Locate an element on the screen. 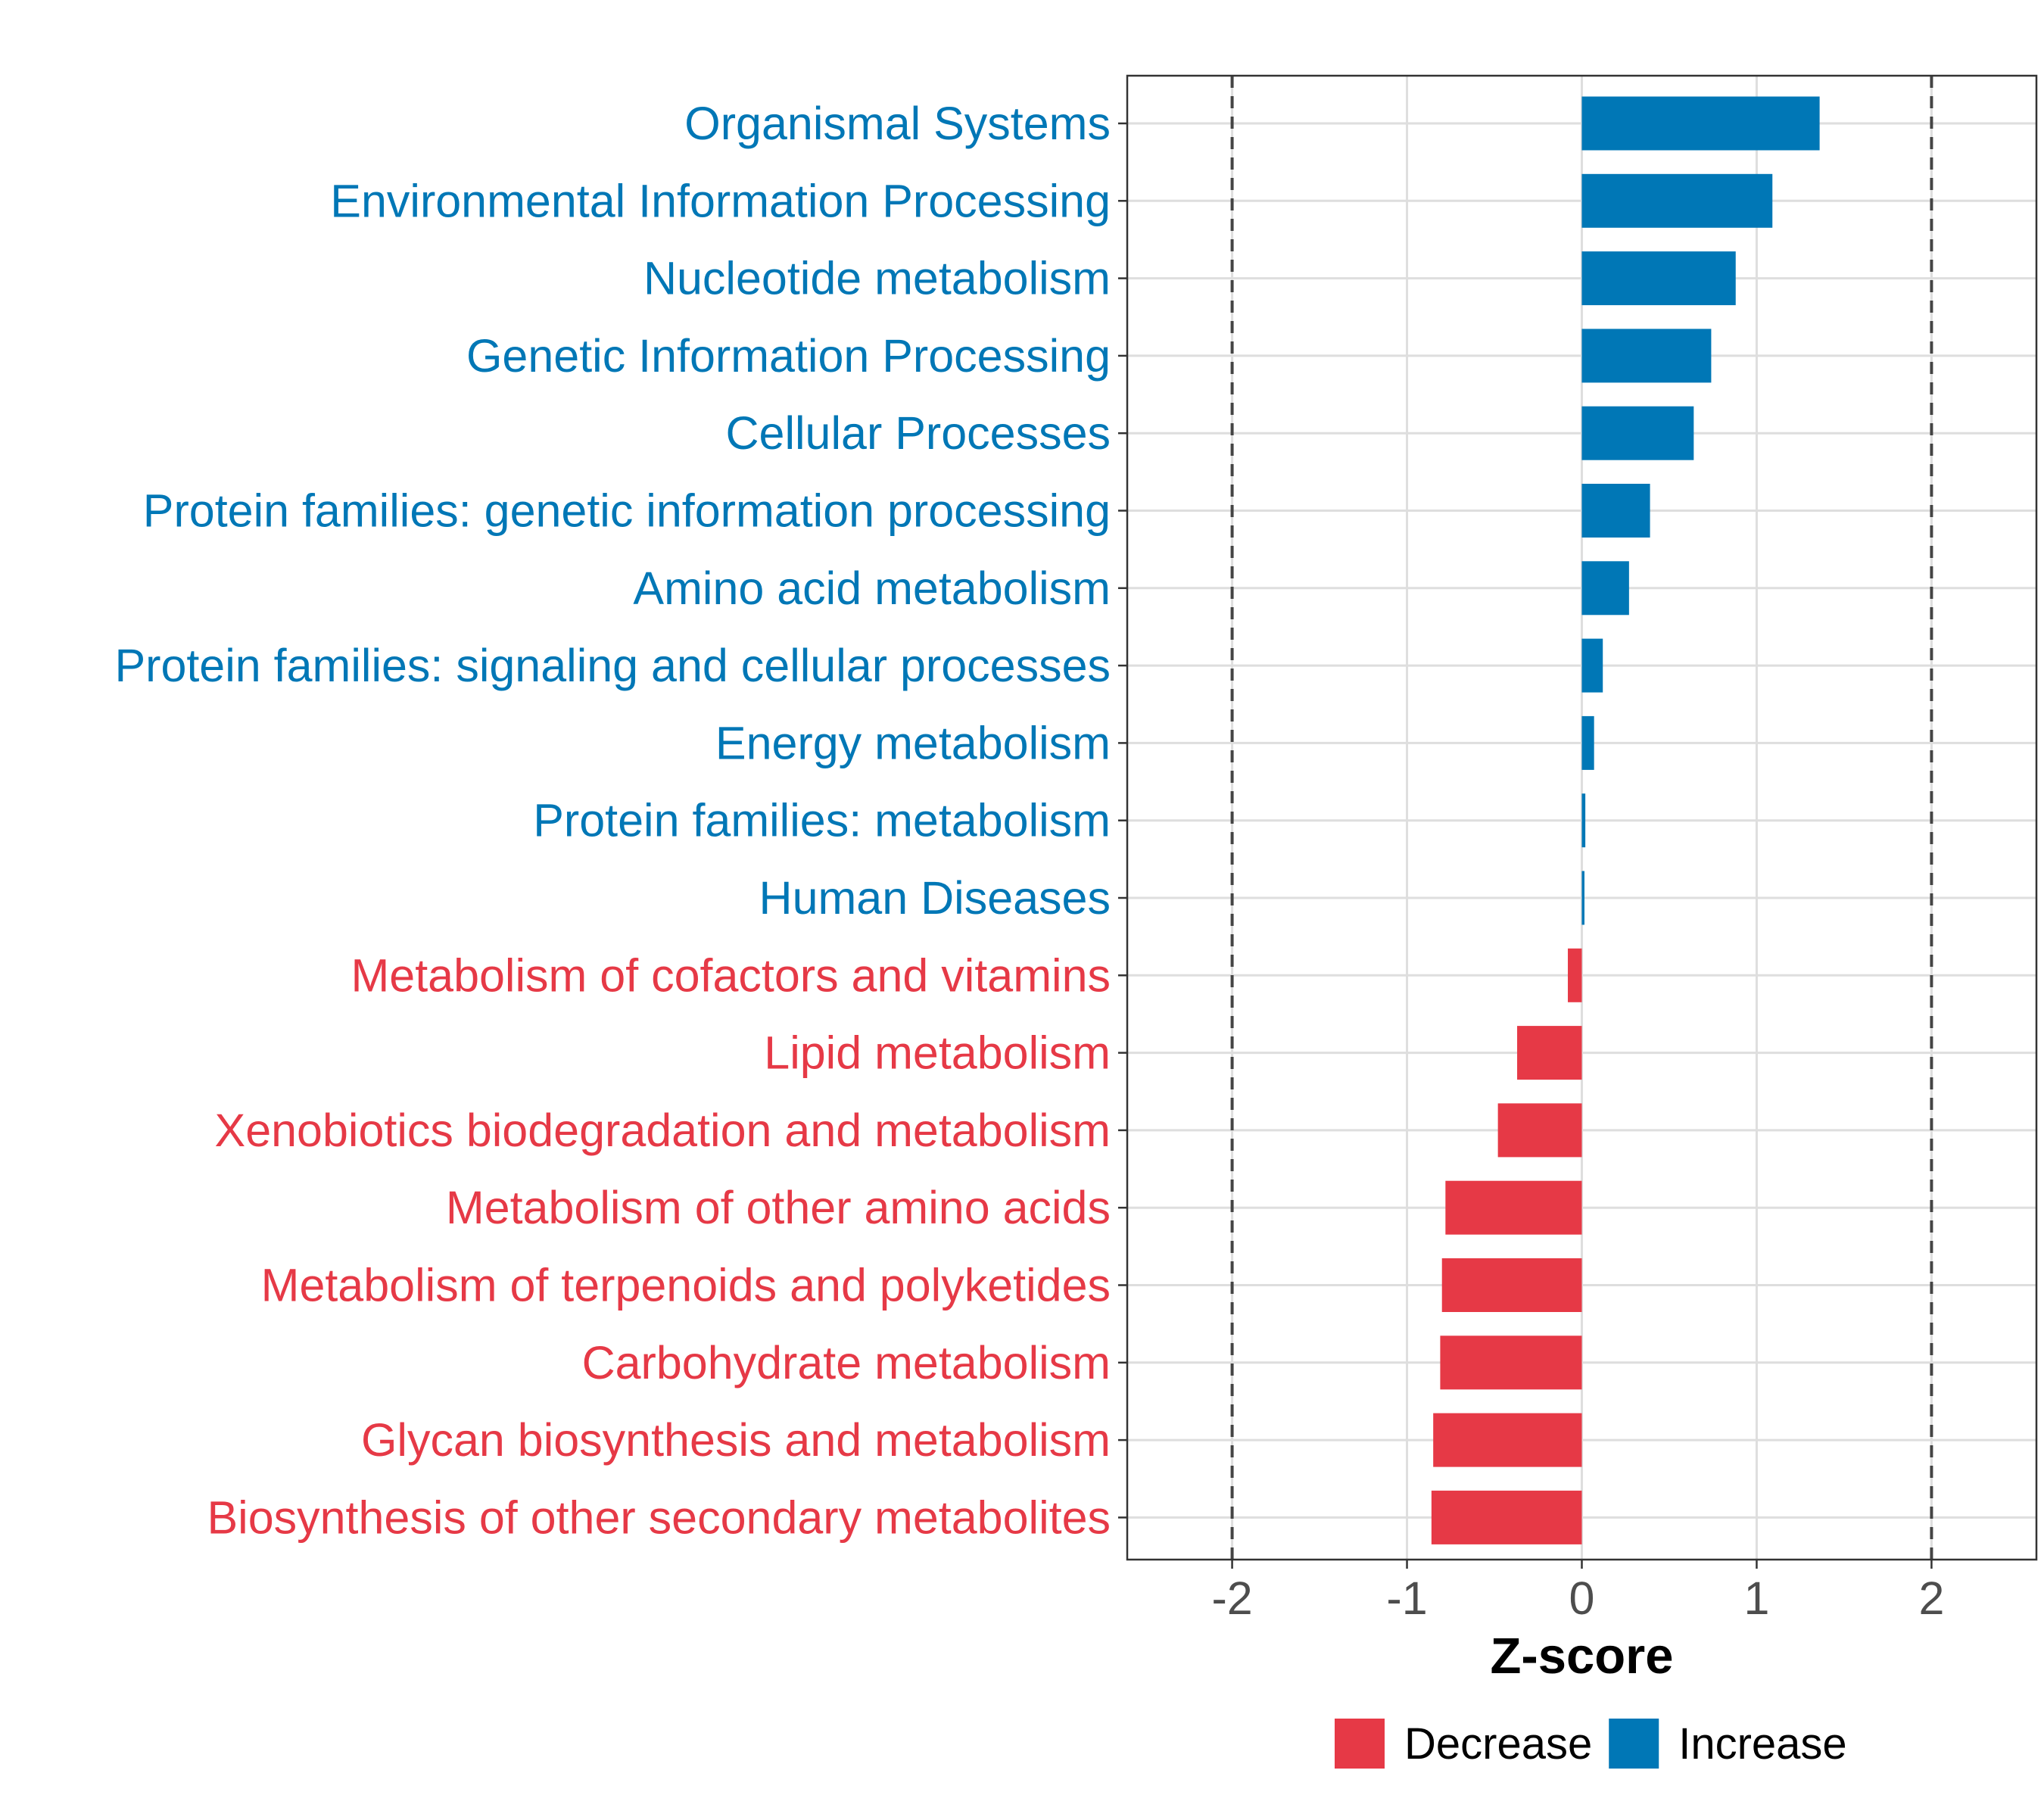 This screenshot has height=1817, width=2044. category-label: Protein families: metabolism is located at coordinates (822, 821).